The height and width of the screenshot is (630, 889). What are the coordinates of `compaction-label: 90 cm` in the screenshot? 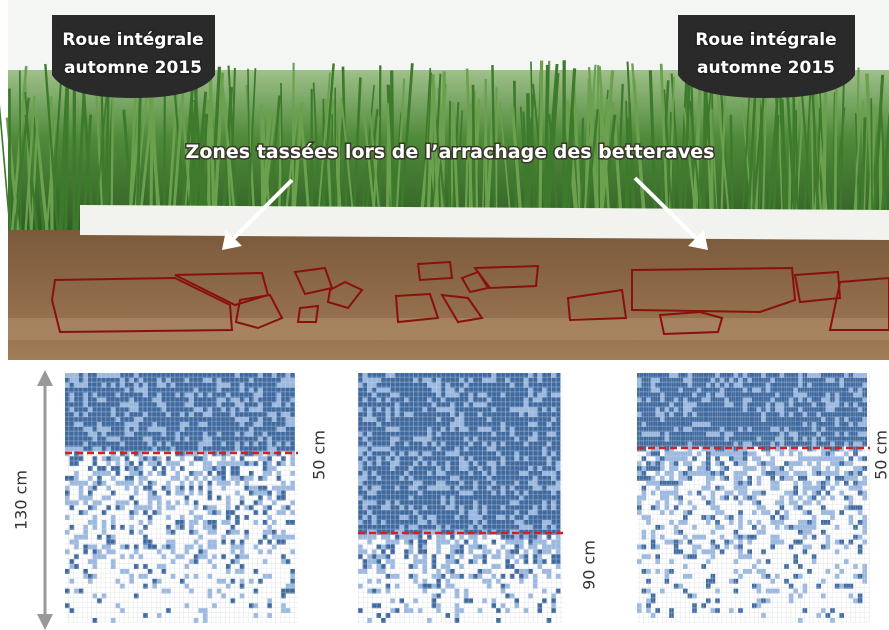 It's located at (589, 565).